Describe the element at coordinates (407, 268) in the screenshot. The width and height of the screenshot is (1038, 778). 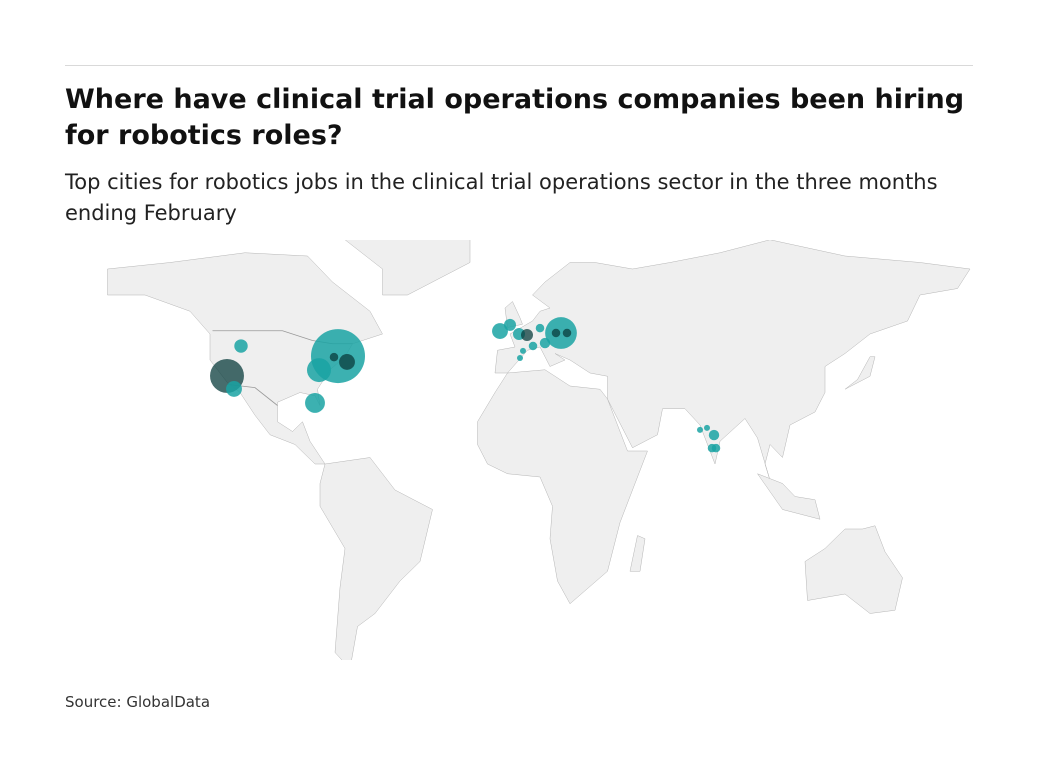
I see `landmass-greenland` at that location.